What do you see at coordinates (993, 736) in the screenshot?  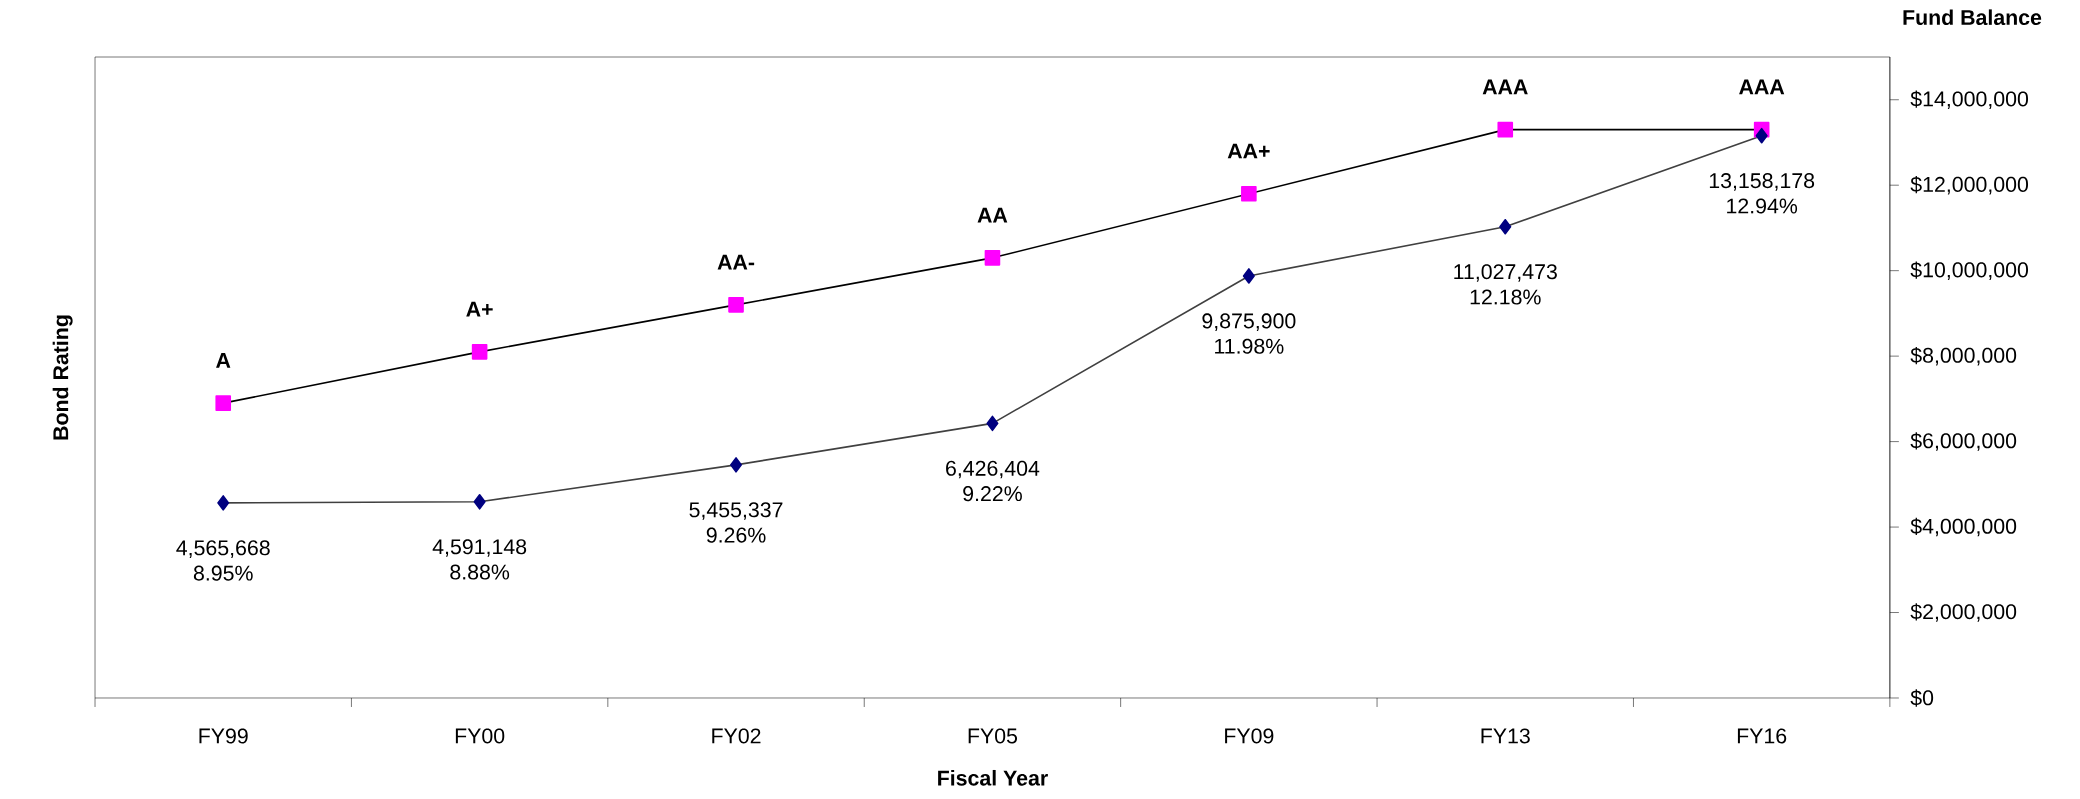 I see `x-tick-label: FY05` at bounding box center [993, 736].